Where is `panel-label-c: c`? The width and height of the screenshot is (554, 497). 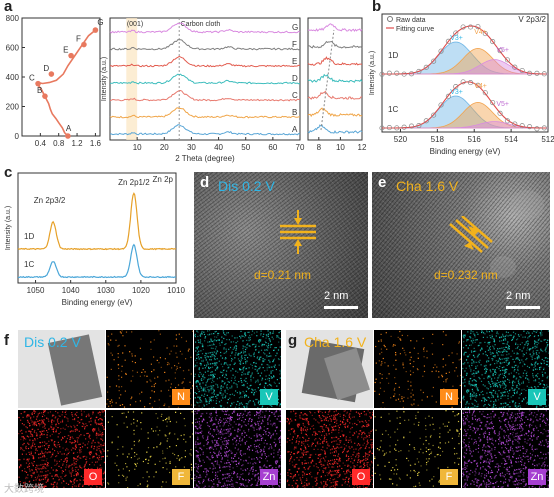
panel-label-c: c is located at coordinates (8, 172).